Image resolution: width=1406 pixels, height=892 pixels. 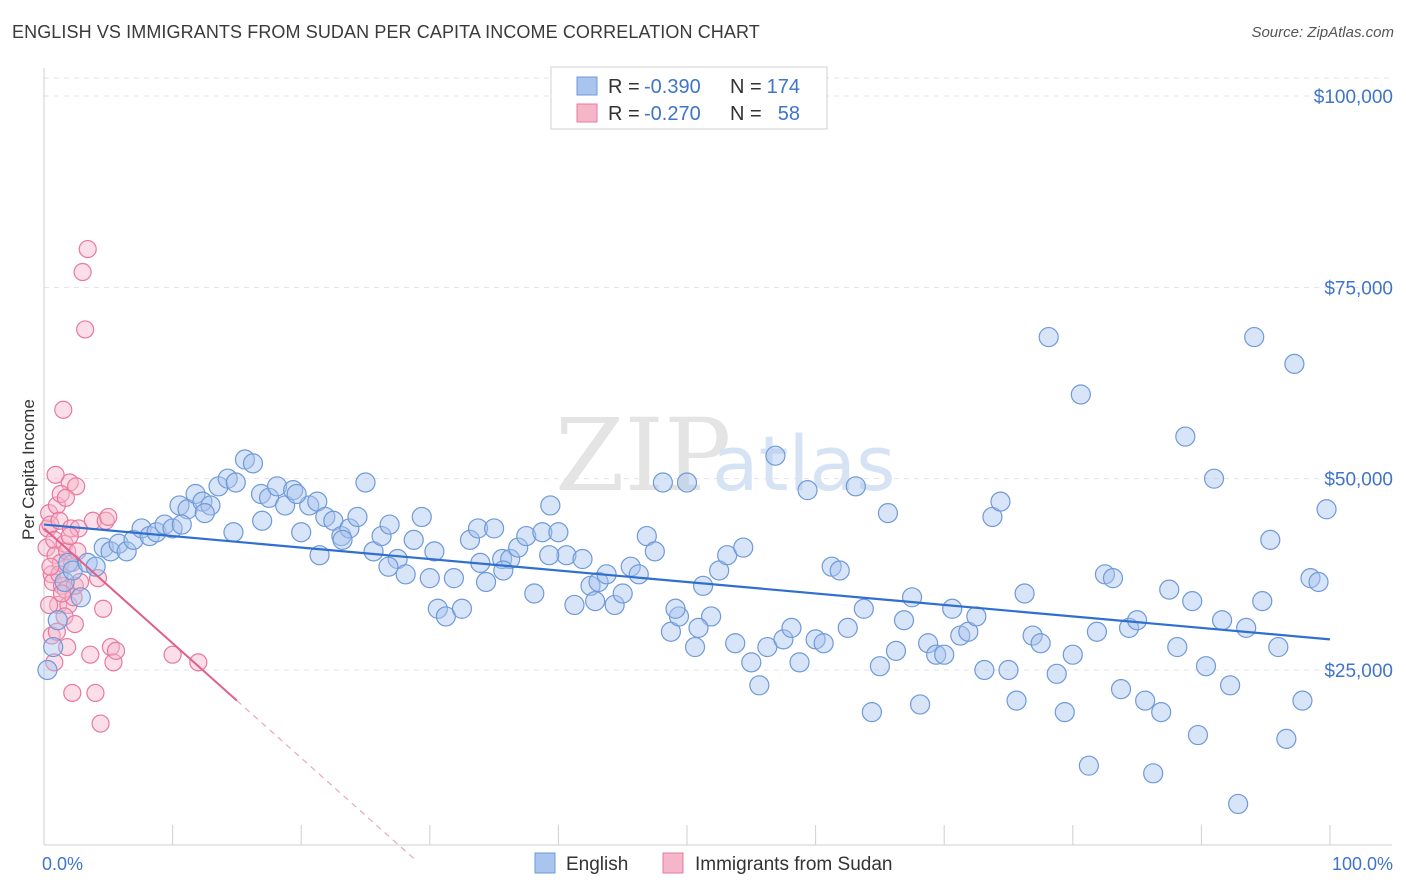 I want to click on legend-r-value-2: -0.270, so click(x=672, y=114).